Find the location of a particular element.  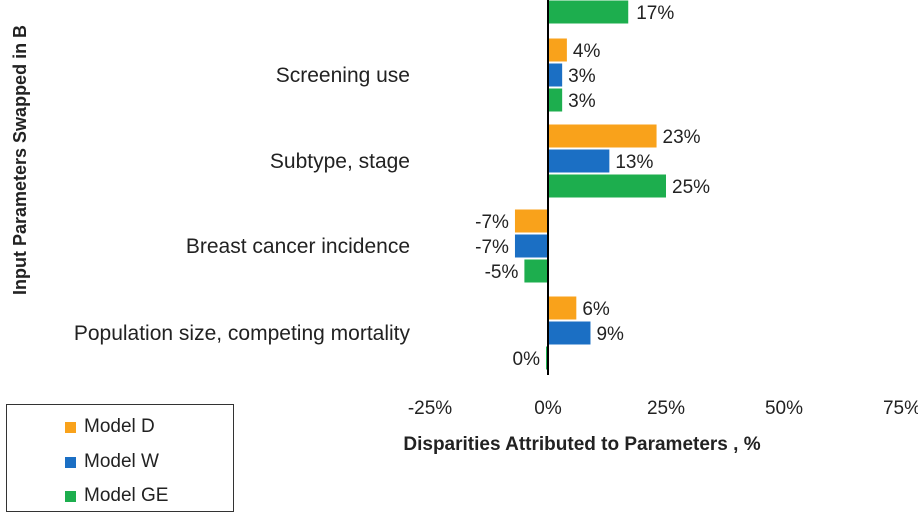

x-tick-label-0: -25% is located at coordinates (430, 408).